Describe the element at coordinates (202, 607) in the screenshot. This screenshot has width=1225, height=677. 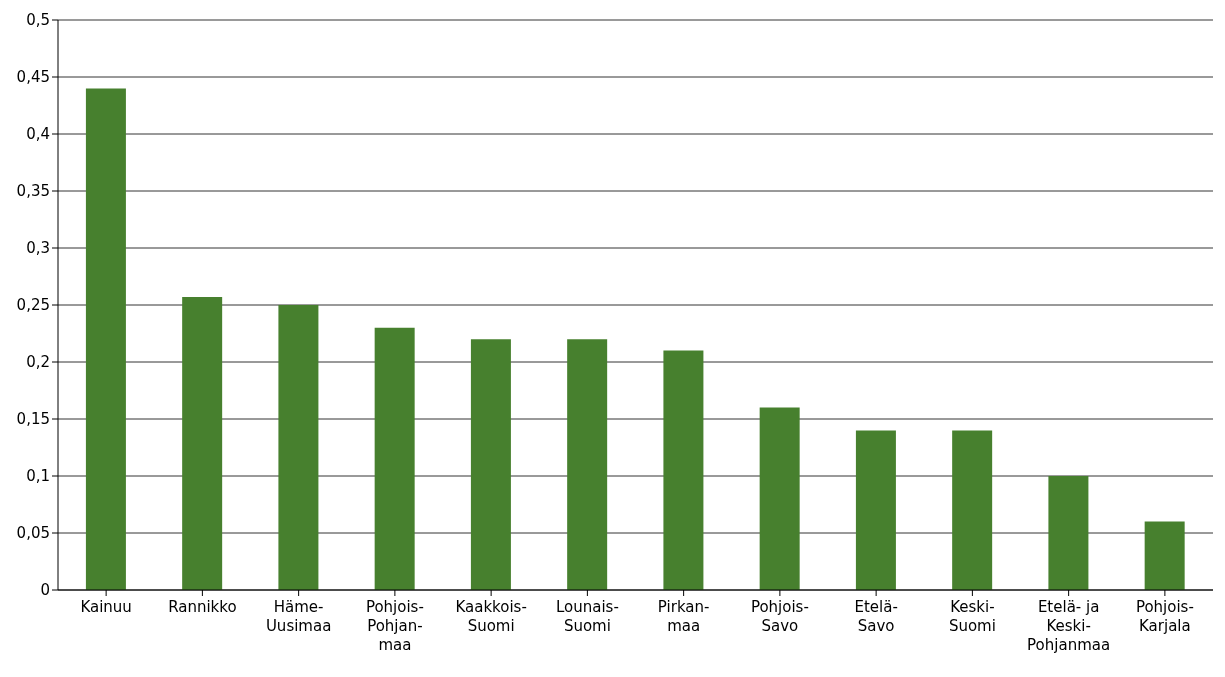
I see `x-tick-label: Rannikko` at that location.